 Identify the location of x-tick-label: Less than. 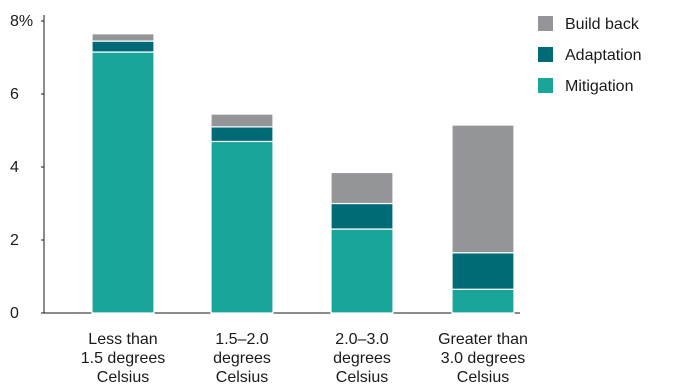
(122, 339).